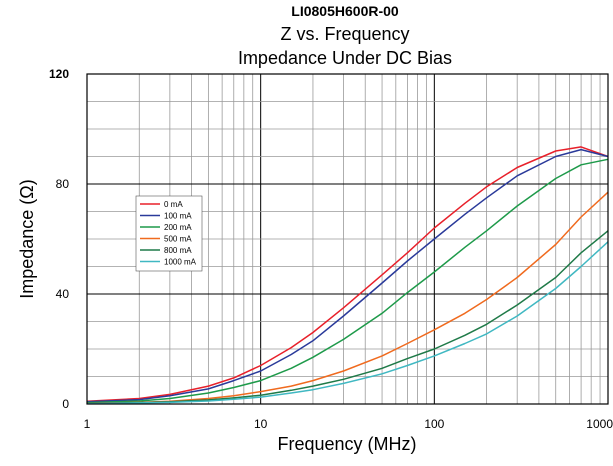  Describe the element at coordinates (87, 424) in the screenshot. I see `x-tick-label: 1` at that location.